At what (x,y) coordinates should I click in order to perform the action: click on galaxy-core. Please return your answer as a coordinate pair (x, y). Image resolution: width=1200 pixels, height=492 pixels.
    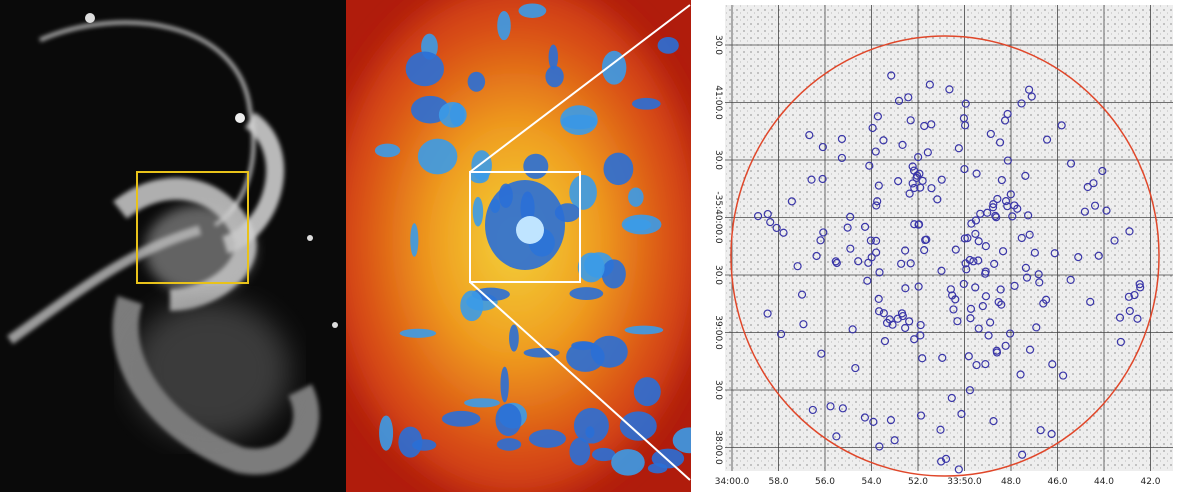
    Looking at the image, I should click on (200, 250).